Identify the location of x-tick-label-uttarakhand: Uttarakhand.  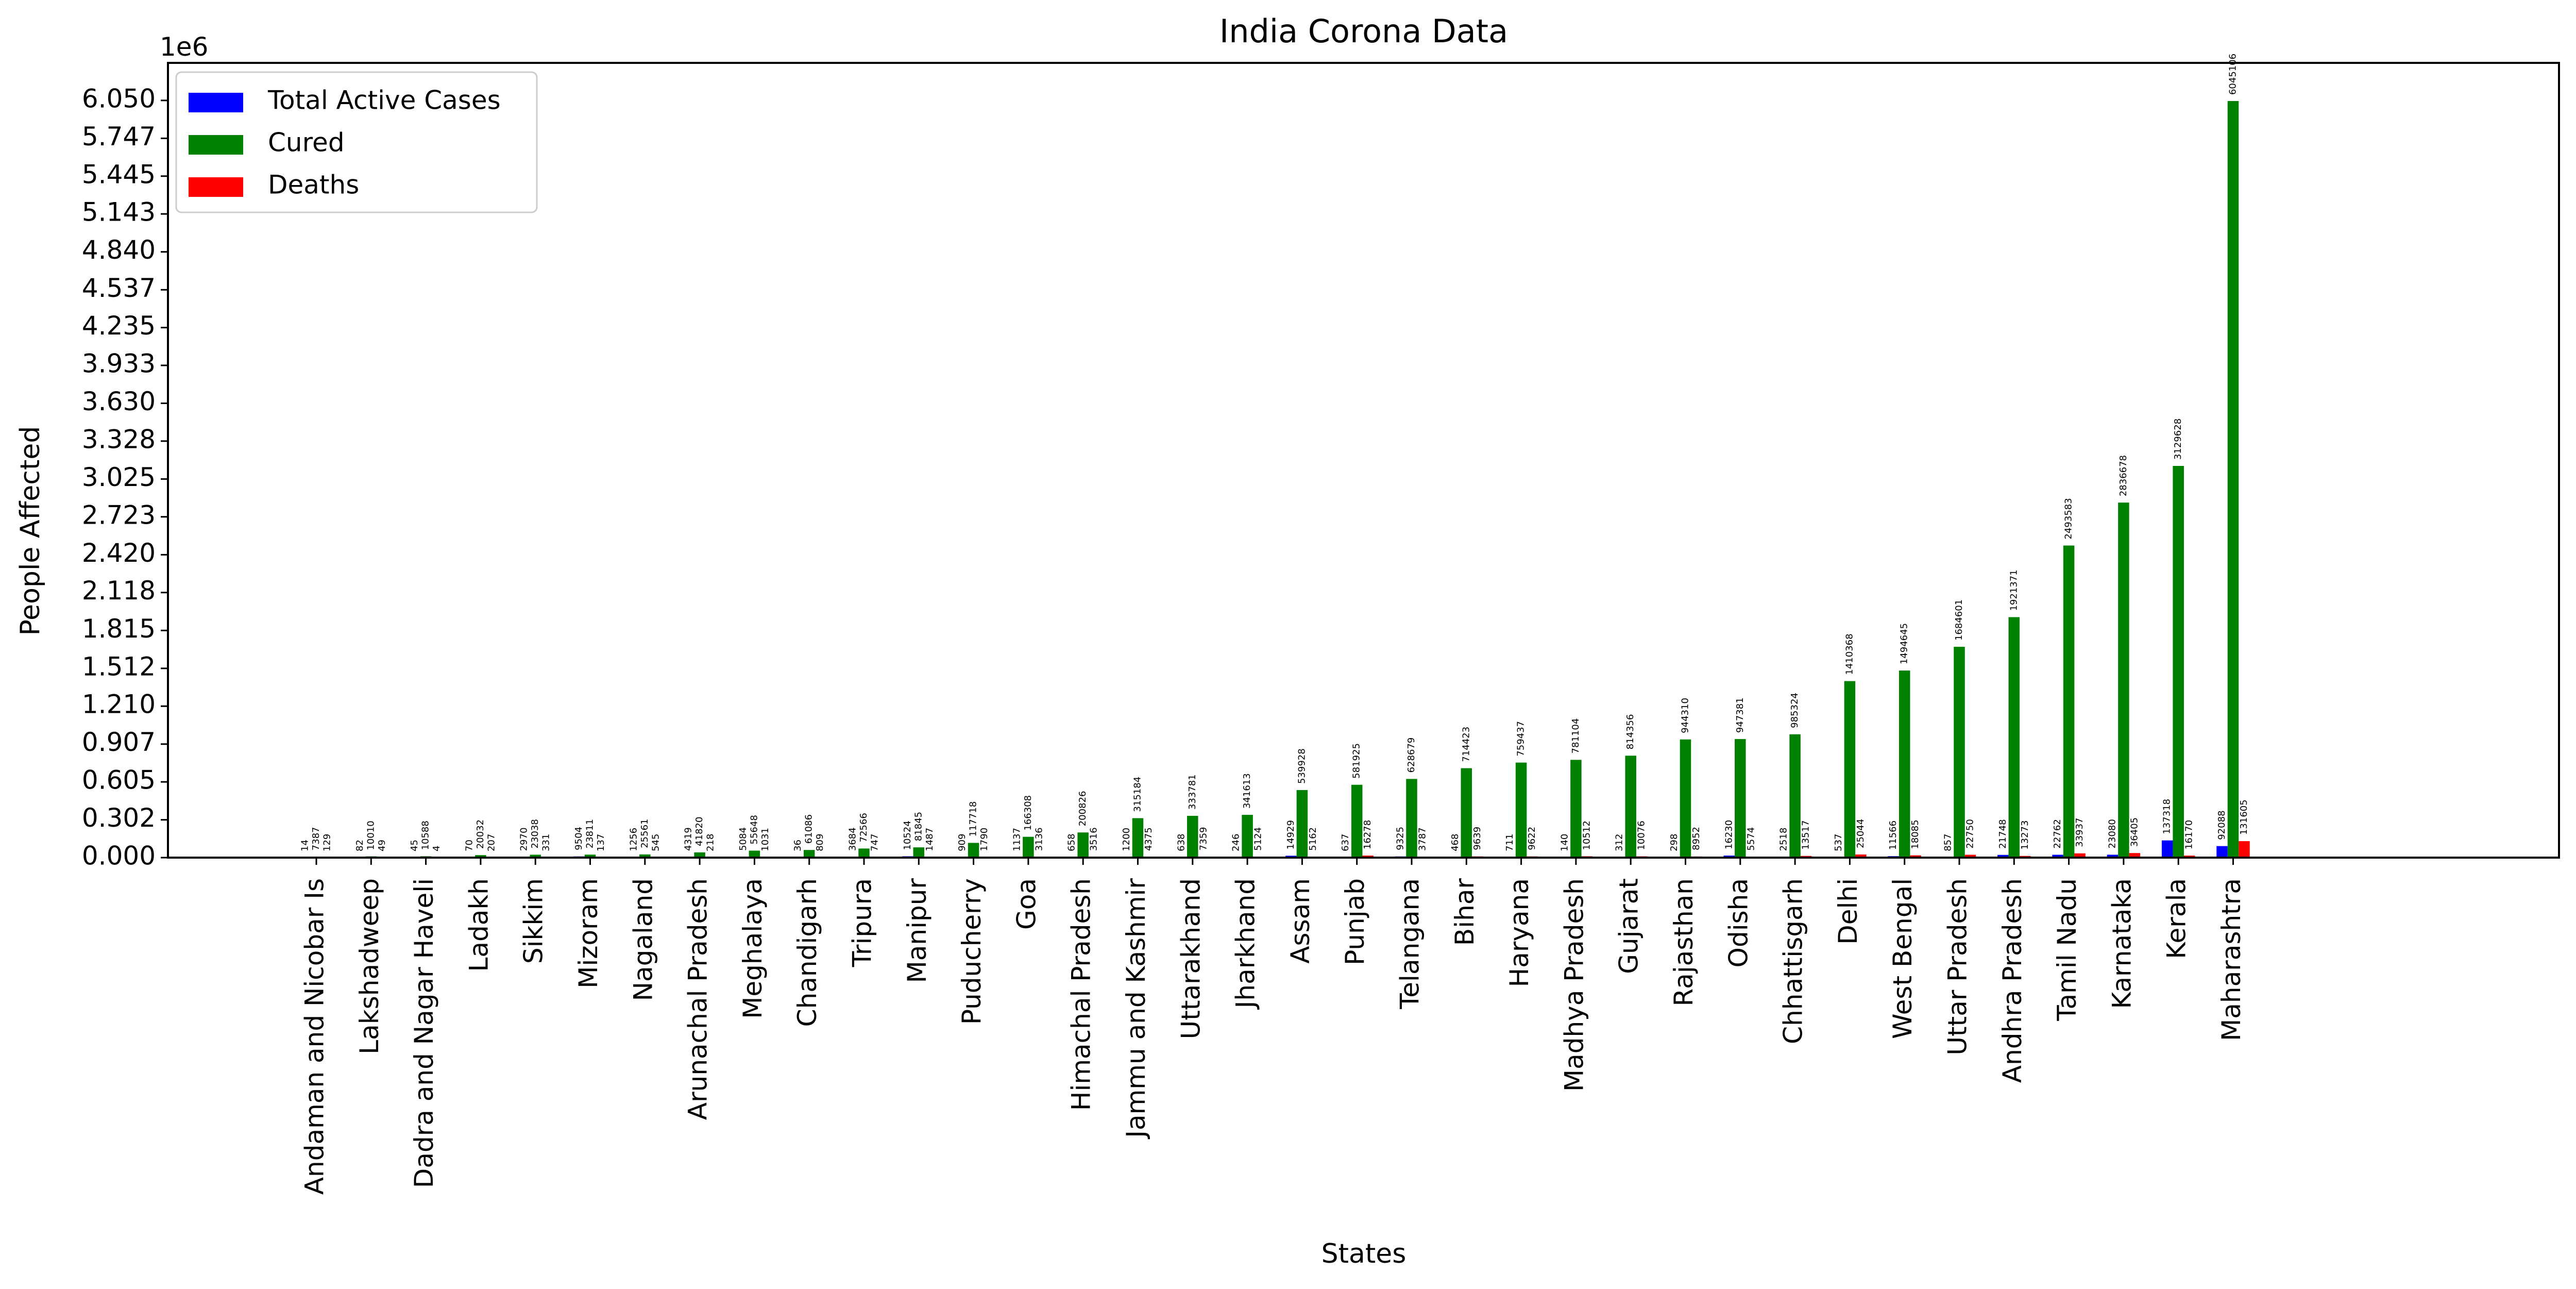
(1191, 958).